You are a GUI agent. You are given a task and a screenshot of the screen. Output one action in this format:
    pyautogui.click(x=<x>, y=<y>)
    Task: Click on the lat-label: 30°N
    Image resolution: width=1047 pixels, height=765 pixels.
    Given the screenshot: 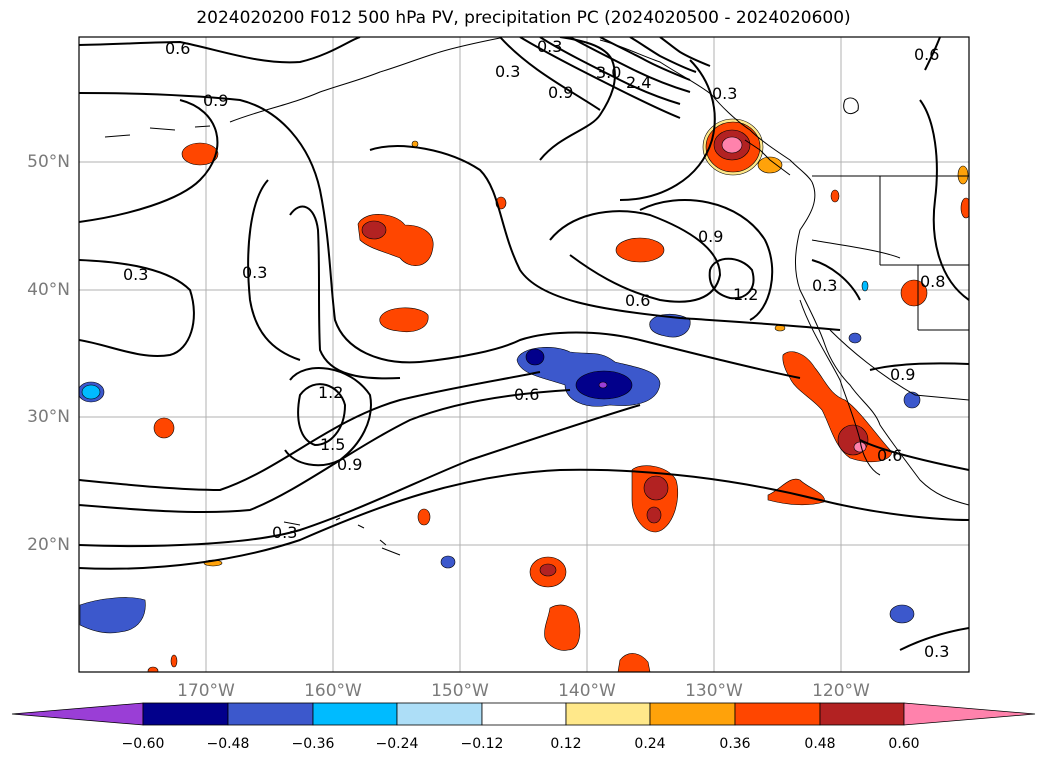 What is the action you would take?
    pyautogui.click(x=48, y=417)
    